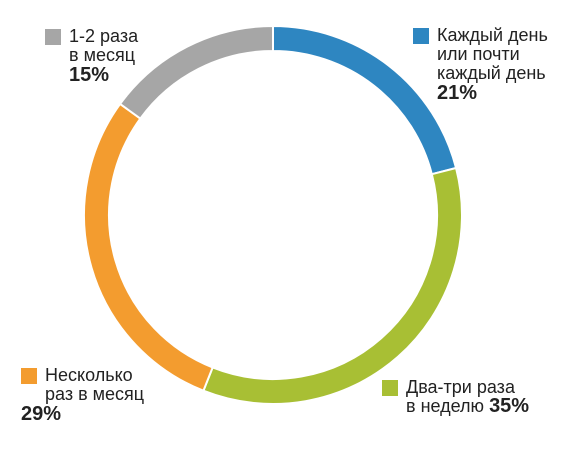 The height and width of the screenshot is (449, 579). Describe the element at coordinates (102, 55) in the screenshot. I see `legend-label-monthly-once-line2: в месяц` at that location.